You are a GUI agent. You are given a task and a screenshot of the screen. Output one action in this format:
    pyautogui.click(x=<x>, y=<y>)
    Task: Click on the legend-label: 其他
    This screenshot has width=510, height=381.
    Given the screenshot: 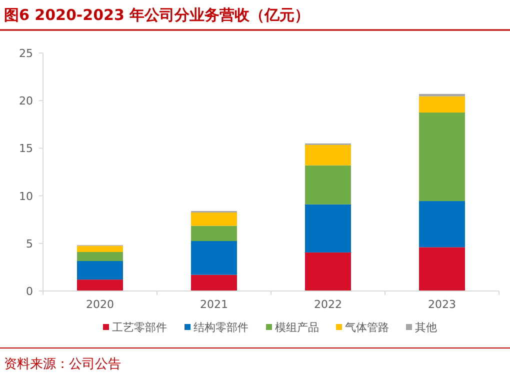 What is the action you would take?
    pyautogui.click(x=426, y=327)
    